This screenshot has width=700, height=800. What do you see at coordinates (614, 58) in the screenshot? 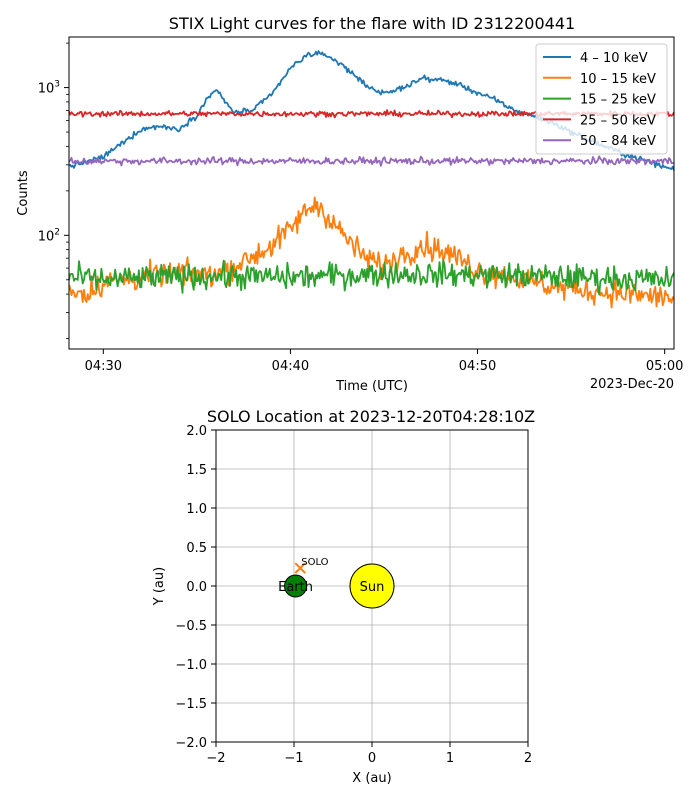
I see `legend-label: 4 – 10 keV` at bounding box center [614, 58].